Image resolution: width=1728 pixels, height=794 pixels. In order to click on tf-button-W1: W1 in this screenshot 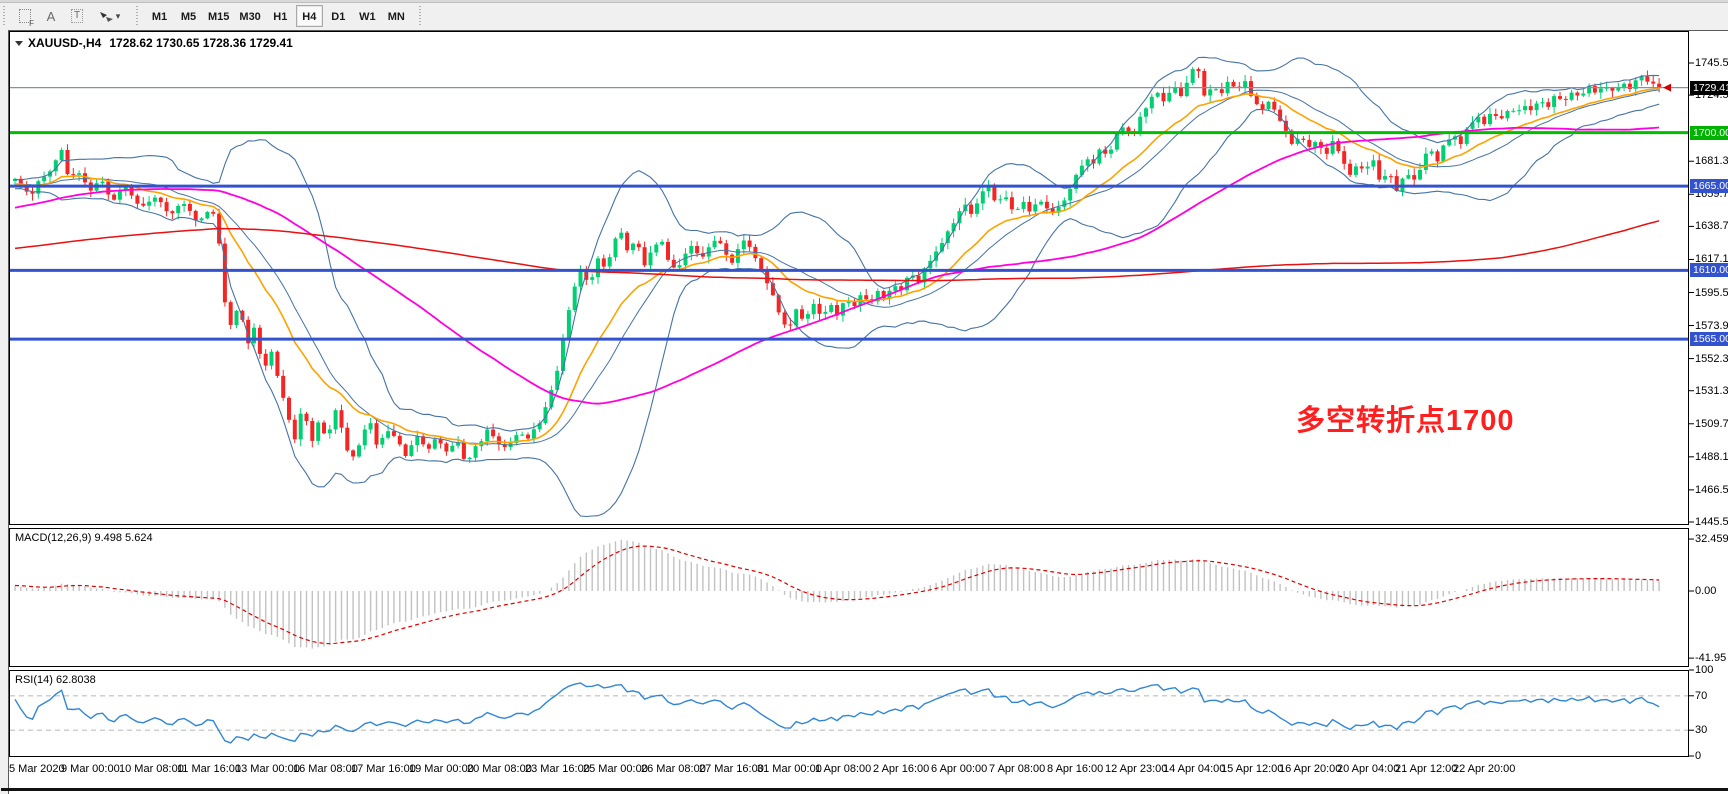, I will do `click(367, 16)`.